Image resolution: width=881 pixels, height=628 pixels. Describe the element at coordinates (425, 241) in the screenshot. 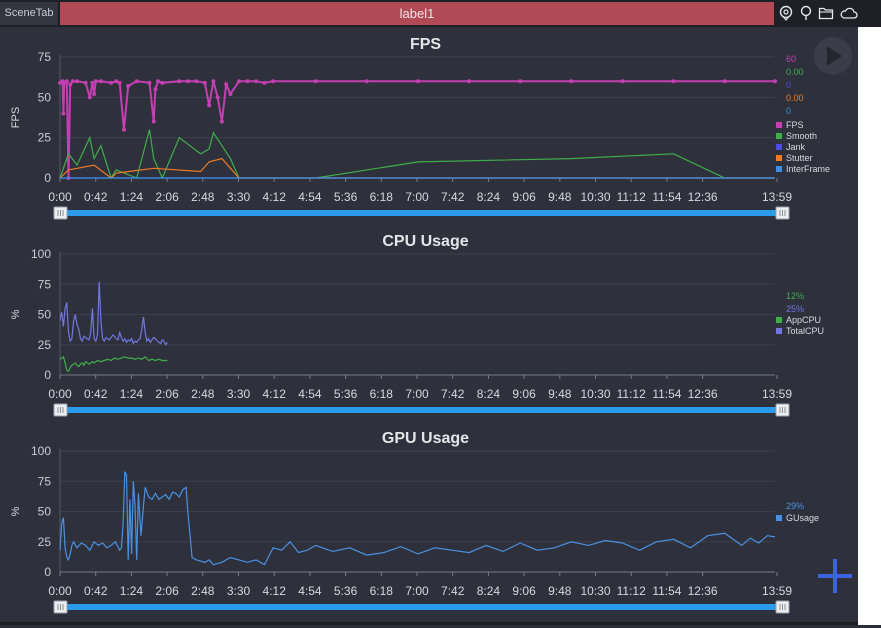

I see `chart-title: CPU Usage` at that location.